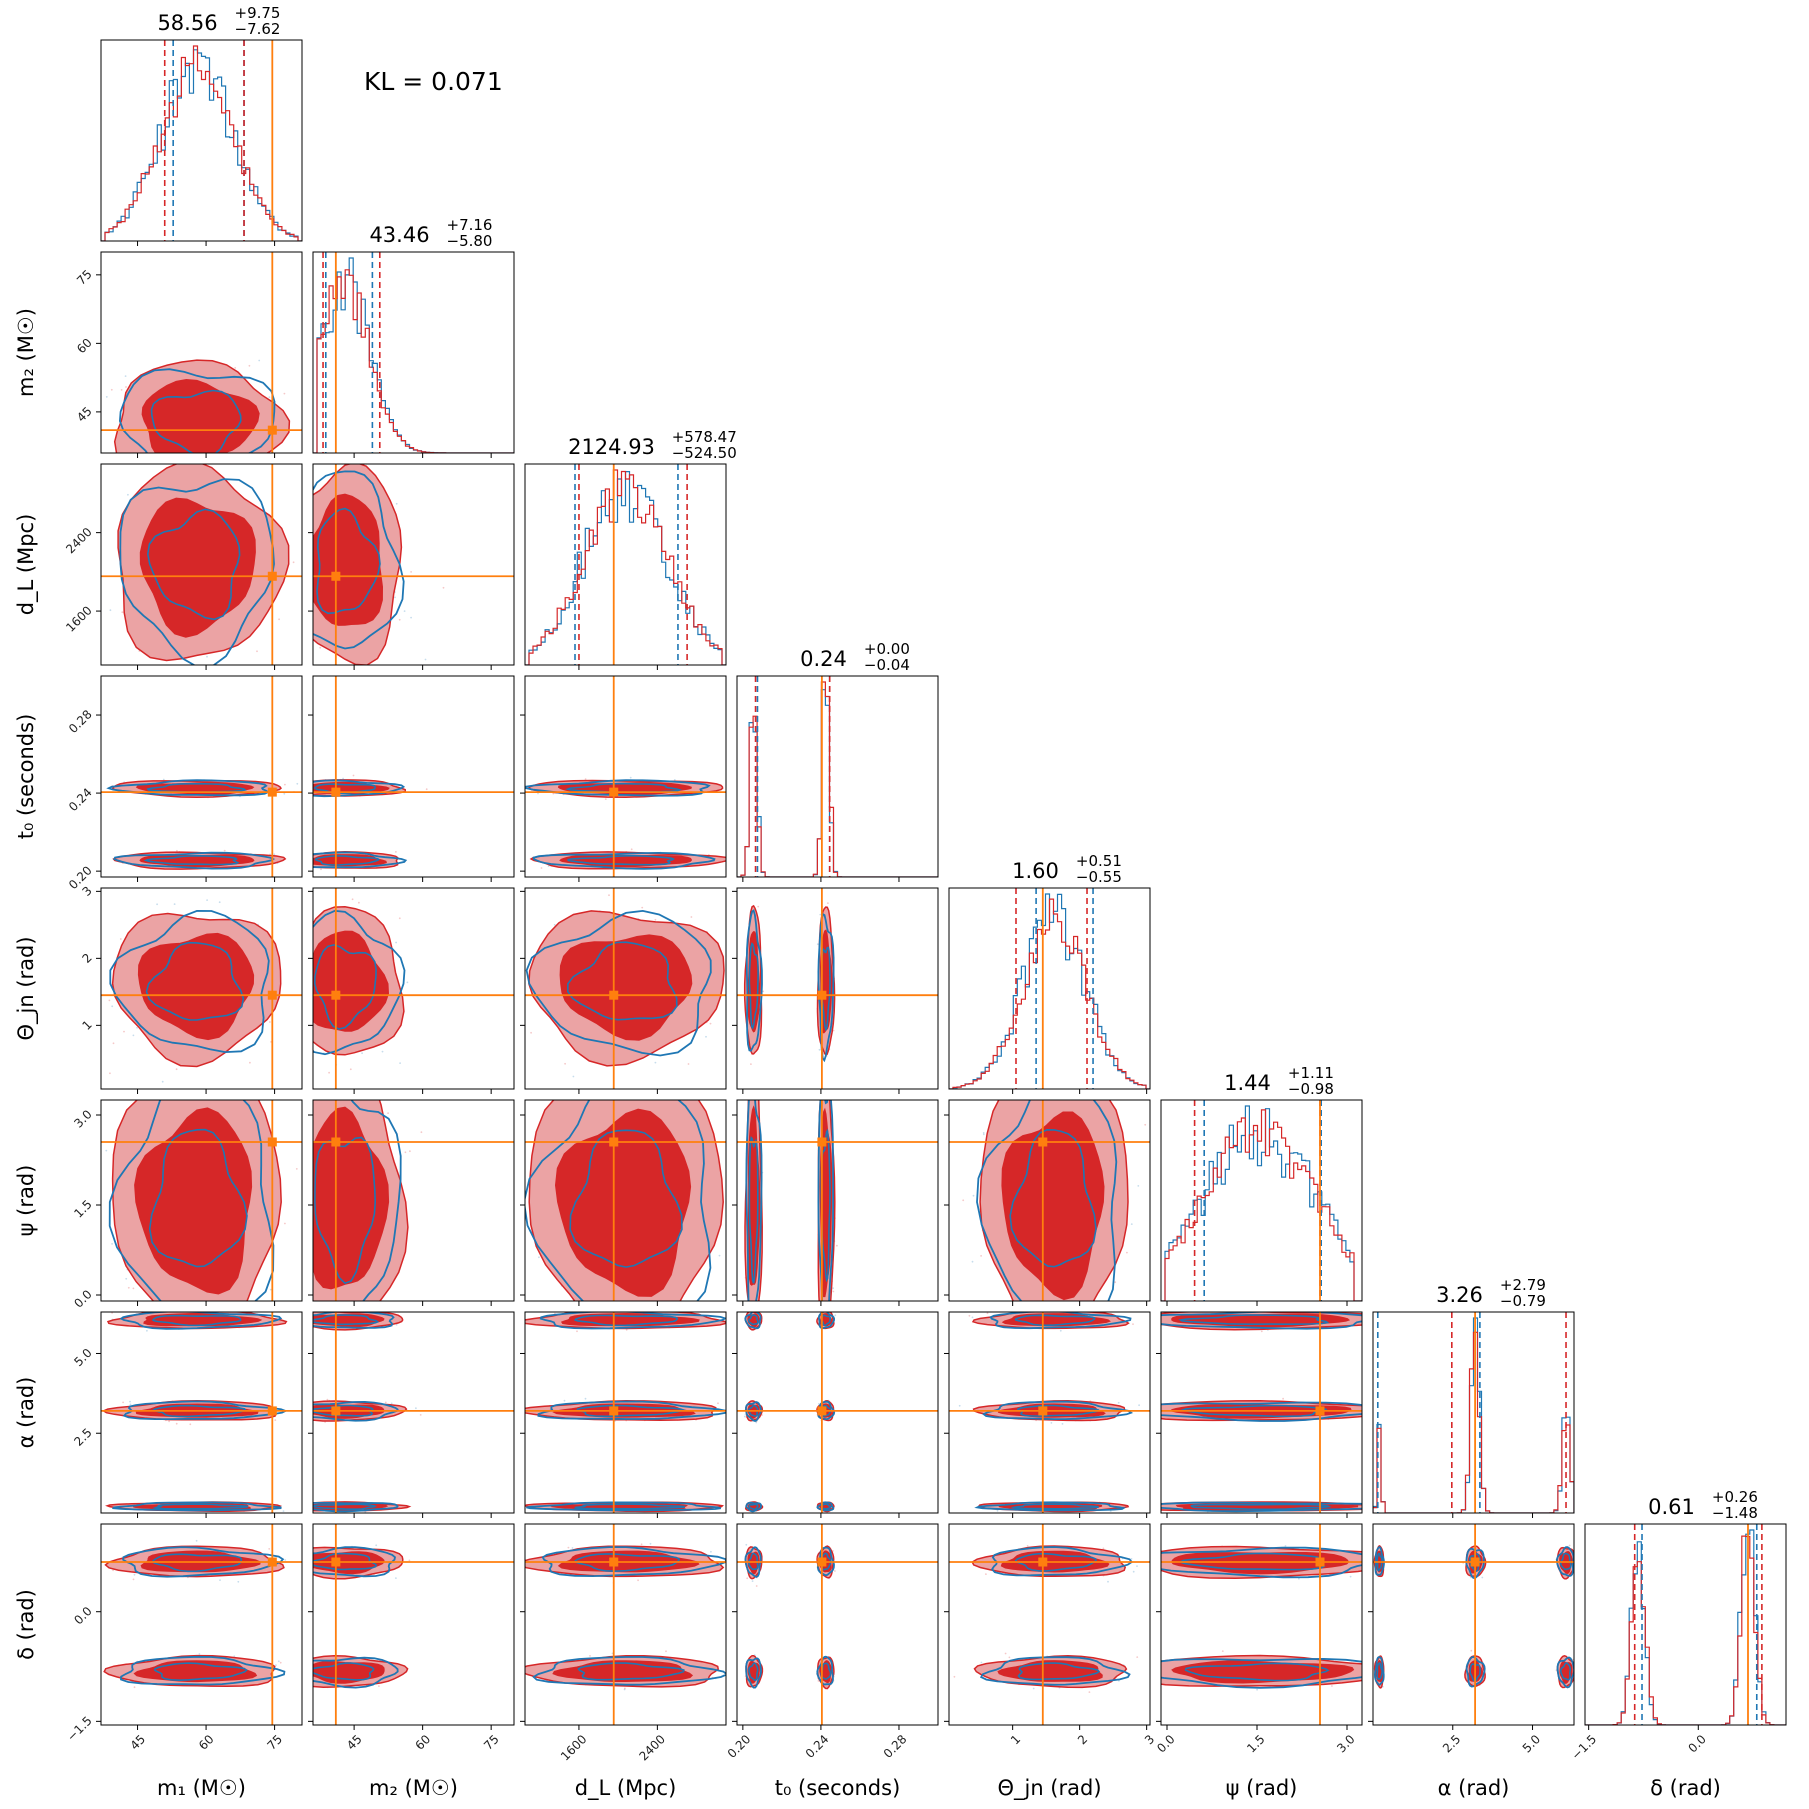  Describe the element at coordinates (1255, 1743) in the screenshot. I see `x-tick-label-psi: 1.5` at that location.